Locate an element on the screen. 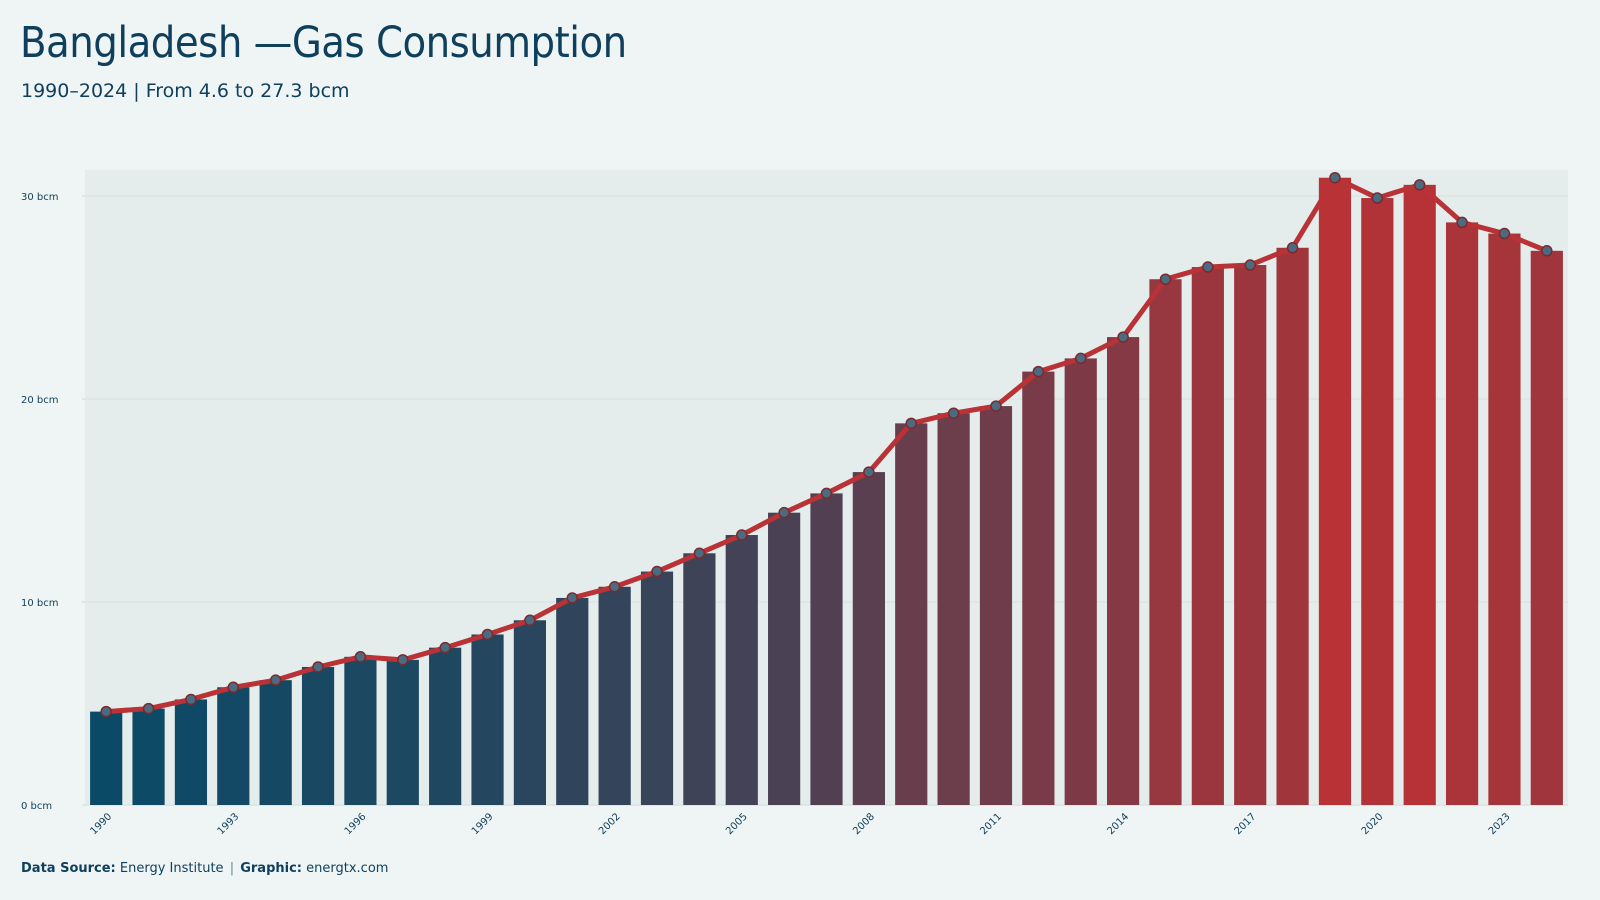 The width and height of the screenshot is (1600, 900). bar-2012 is located at coordinates (1038, 588).